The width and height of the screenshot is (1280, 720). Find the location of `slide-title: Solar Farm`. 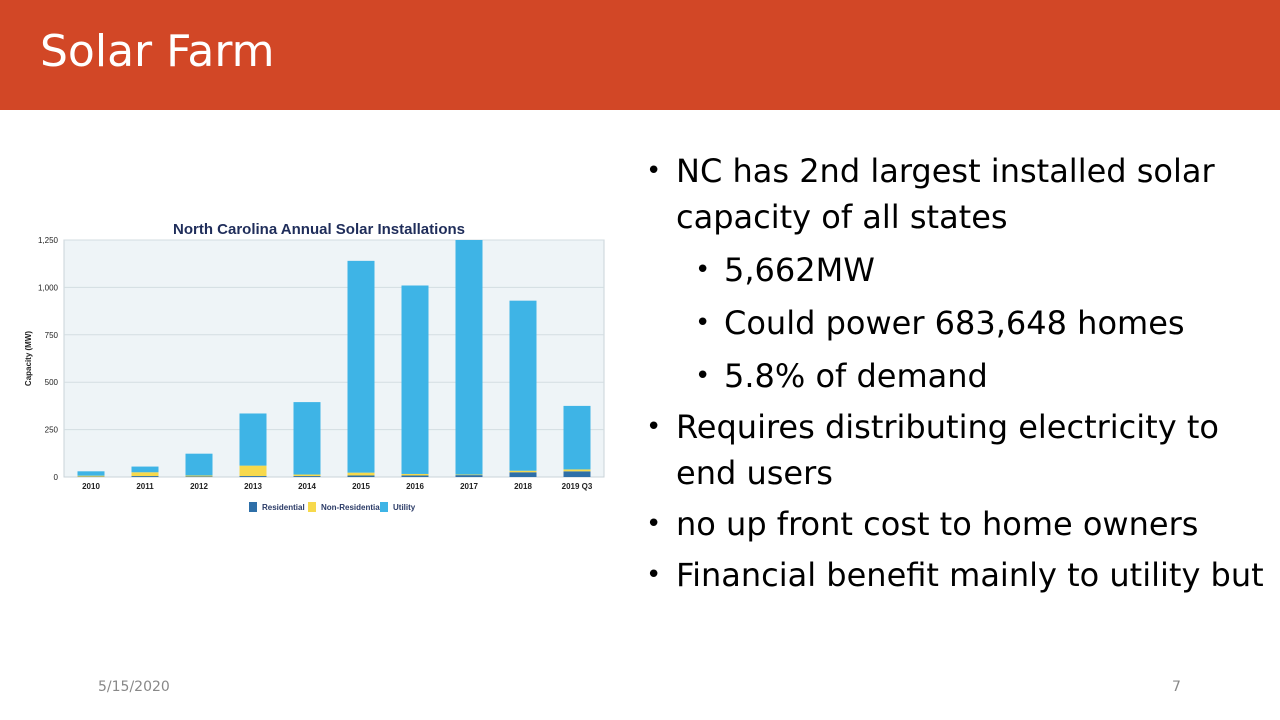

slide-title: Solar Farm is located at coordinates (157, 51).